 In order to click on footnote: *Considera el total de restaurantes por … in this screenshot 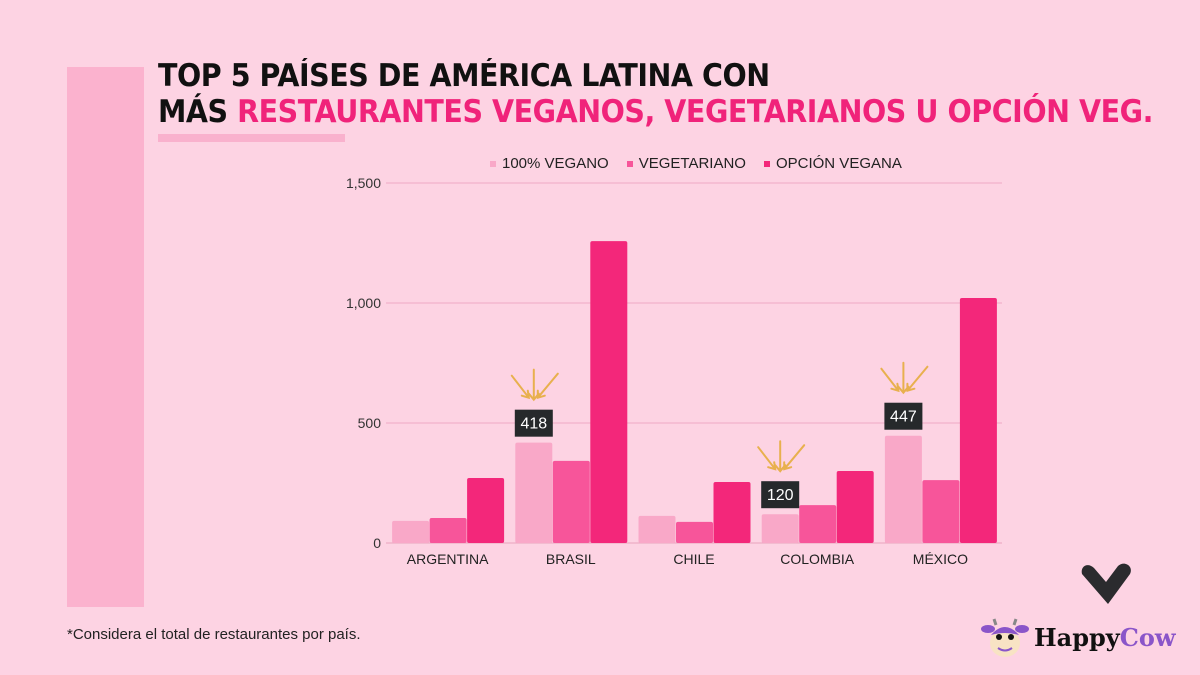, I will do `click(214, 634)`.